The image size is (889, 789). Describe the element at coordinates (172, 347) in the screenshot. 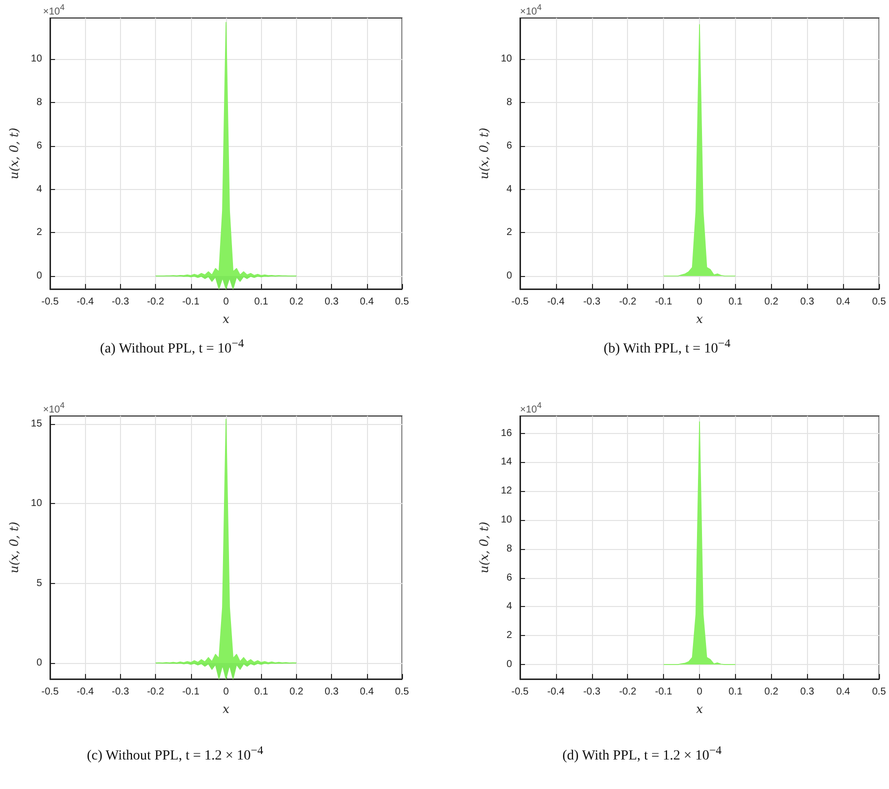

I see `text: (a) Without PPL, t = 10$^{−4}$` at that location.